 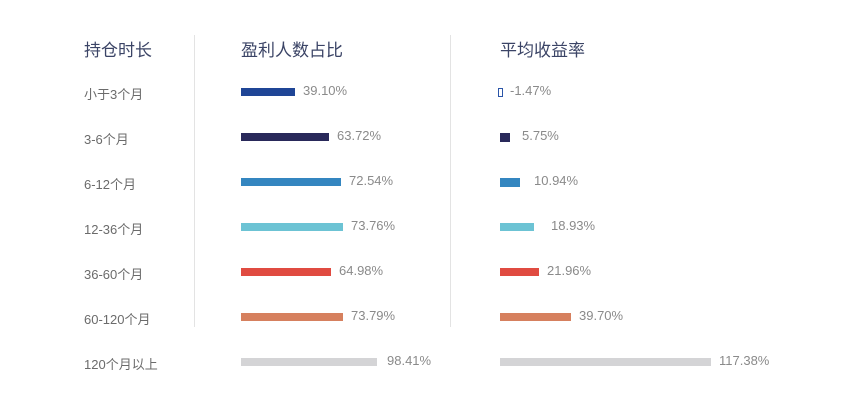 I want to click on profit-ratio-value: 64.98%, so click(x=361, y=270).